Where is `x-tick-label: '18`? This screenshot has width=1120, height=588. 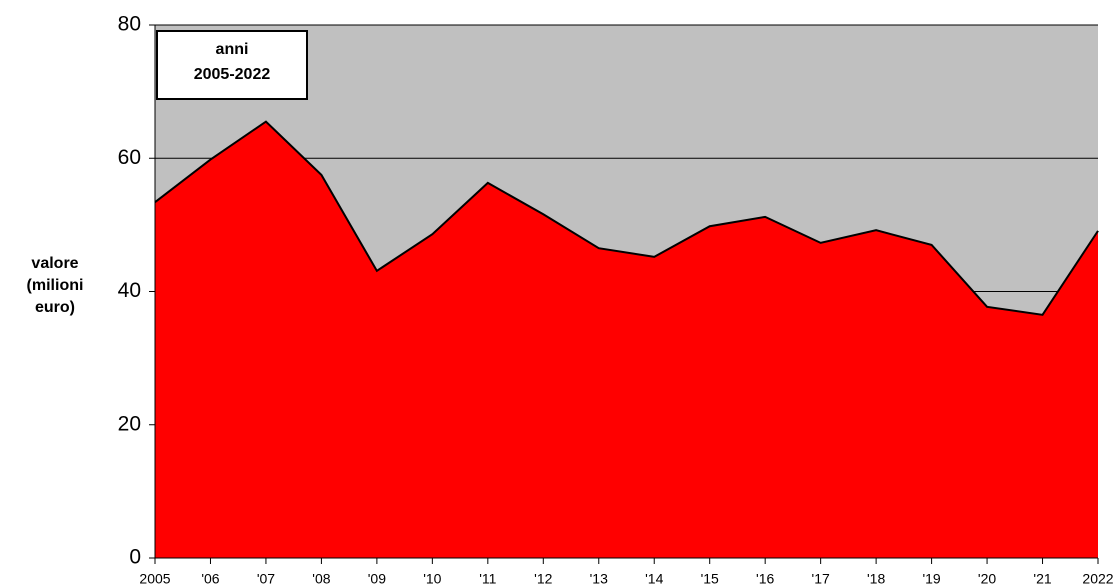
x-tick-label: '18 is located at coordinates (876, 579).